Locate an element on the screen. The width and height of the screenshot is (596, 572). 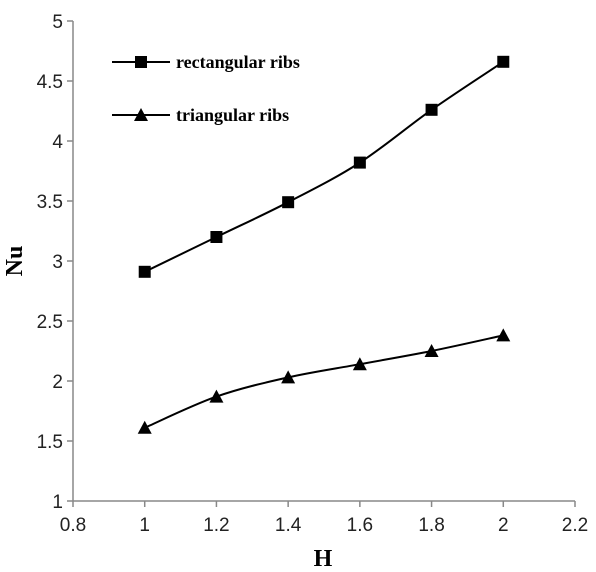
legend-item-triangular: triangular ribs is located at coordinates (200, 115).